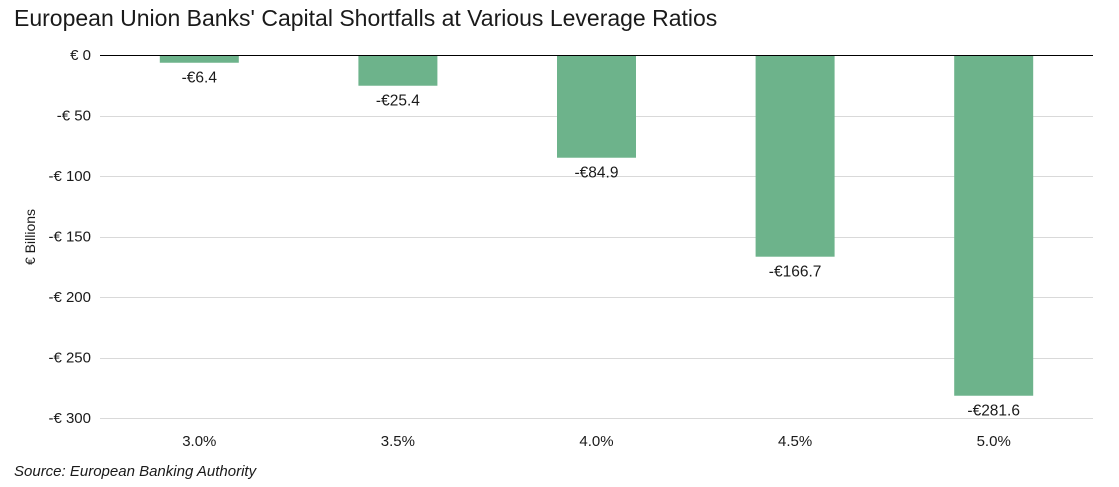  What do you see at coordinates (994, 225) in the screenshot?
I see `bar-5.0pct` at bounding box center [994, 225].